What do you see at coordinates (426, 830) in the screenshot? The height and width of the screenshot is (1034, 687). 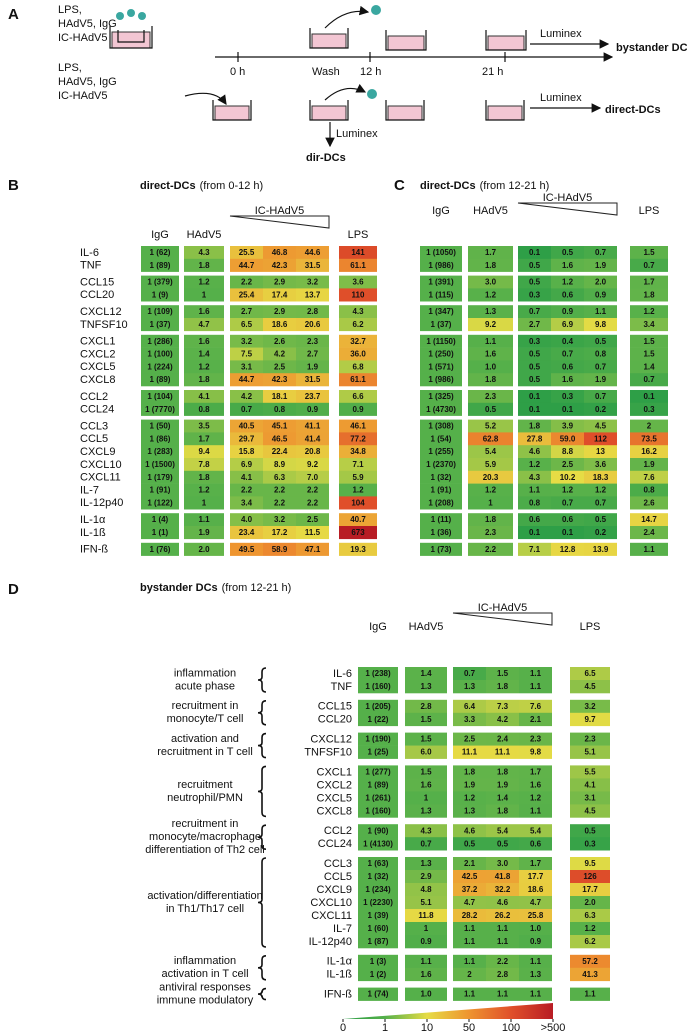 I see `cell-value: 4.3` at bounding box center [426, 830].